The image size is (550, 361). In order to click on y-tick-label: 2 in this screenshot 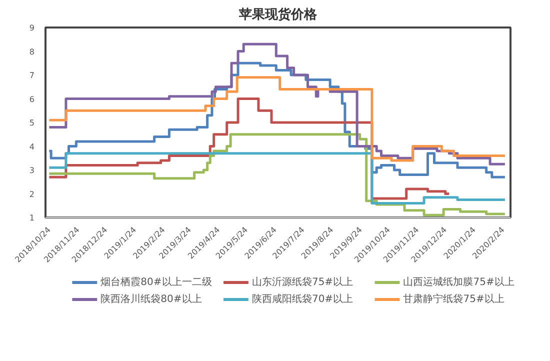, I will do `click(32, 194)`.